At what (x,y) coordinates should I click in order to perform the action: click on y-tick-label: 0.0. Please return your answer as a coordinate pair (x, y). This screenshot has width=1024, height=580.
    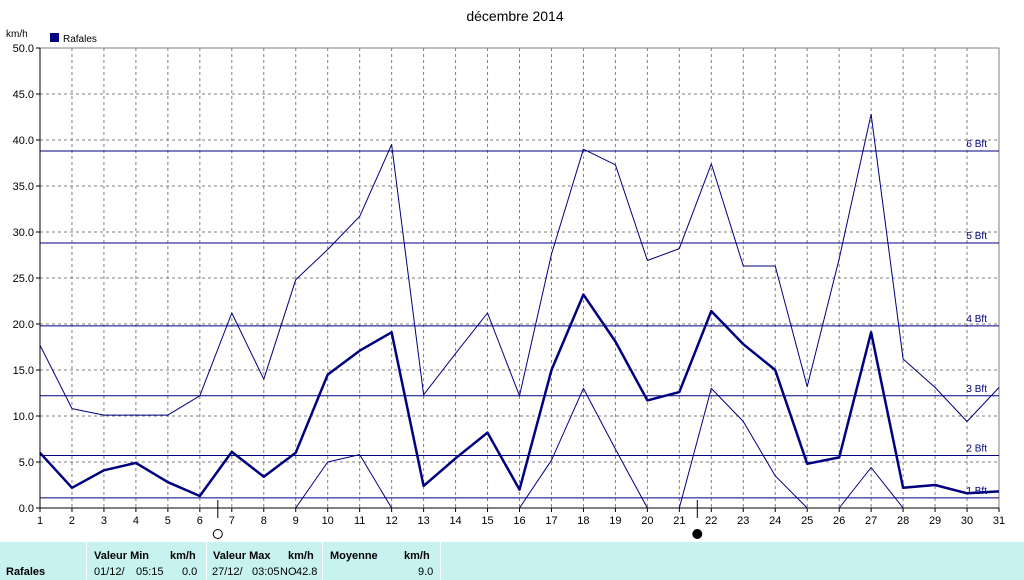
    Looking at the image, I should click on (26, 509).